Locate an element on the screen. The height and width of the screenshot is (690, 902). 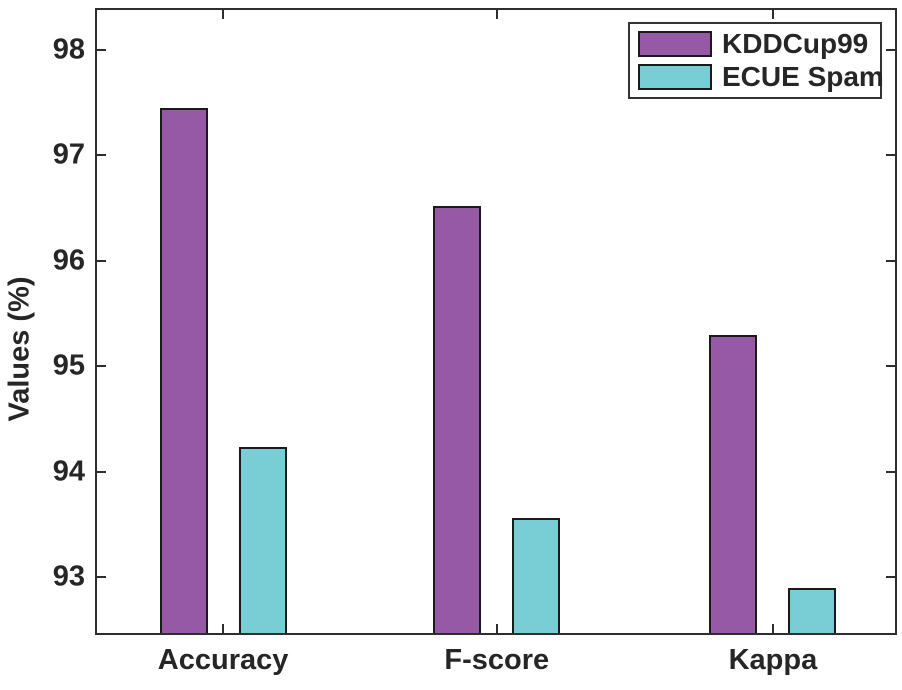
bar-ecue-spam-accuracy is located at coordinates (262, 540).